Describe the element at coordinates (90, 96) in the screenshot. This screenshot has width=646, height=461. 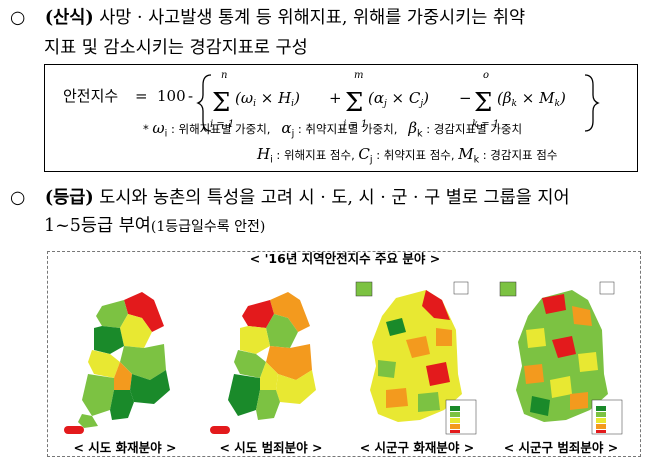
I see `formula-lhs: 안전지수` at that location.